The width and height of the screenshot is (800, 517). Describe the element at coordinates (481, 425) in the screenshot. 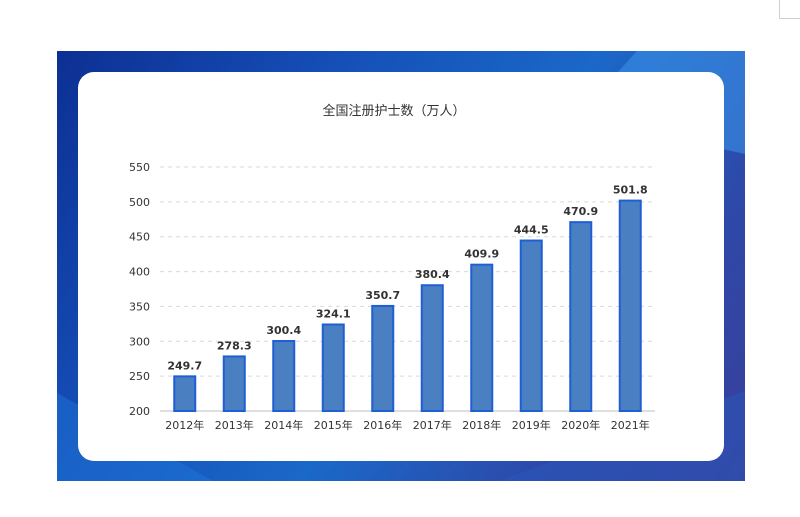

I see `x-tick-label: 2018年` at that location.